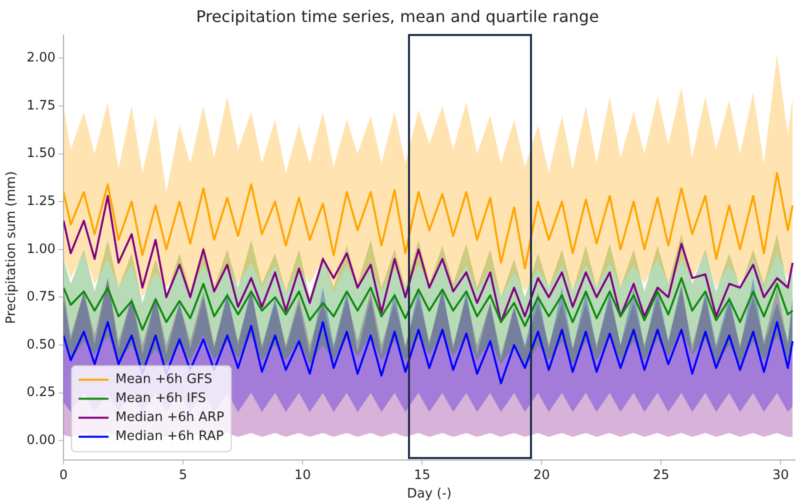 This screenshot has height=504, width=803. Describe the element at coordinates (422, 475) in the screenshot. I see `x-tick-label: 15` at that location.